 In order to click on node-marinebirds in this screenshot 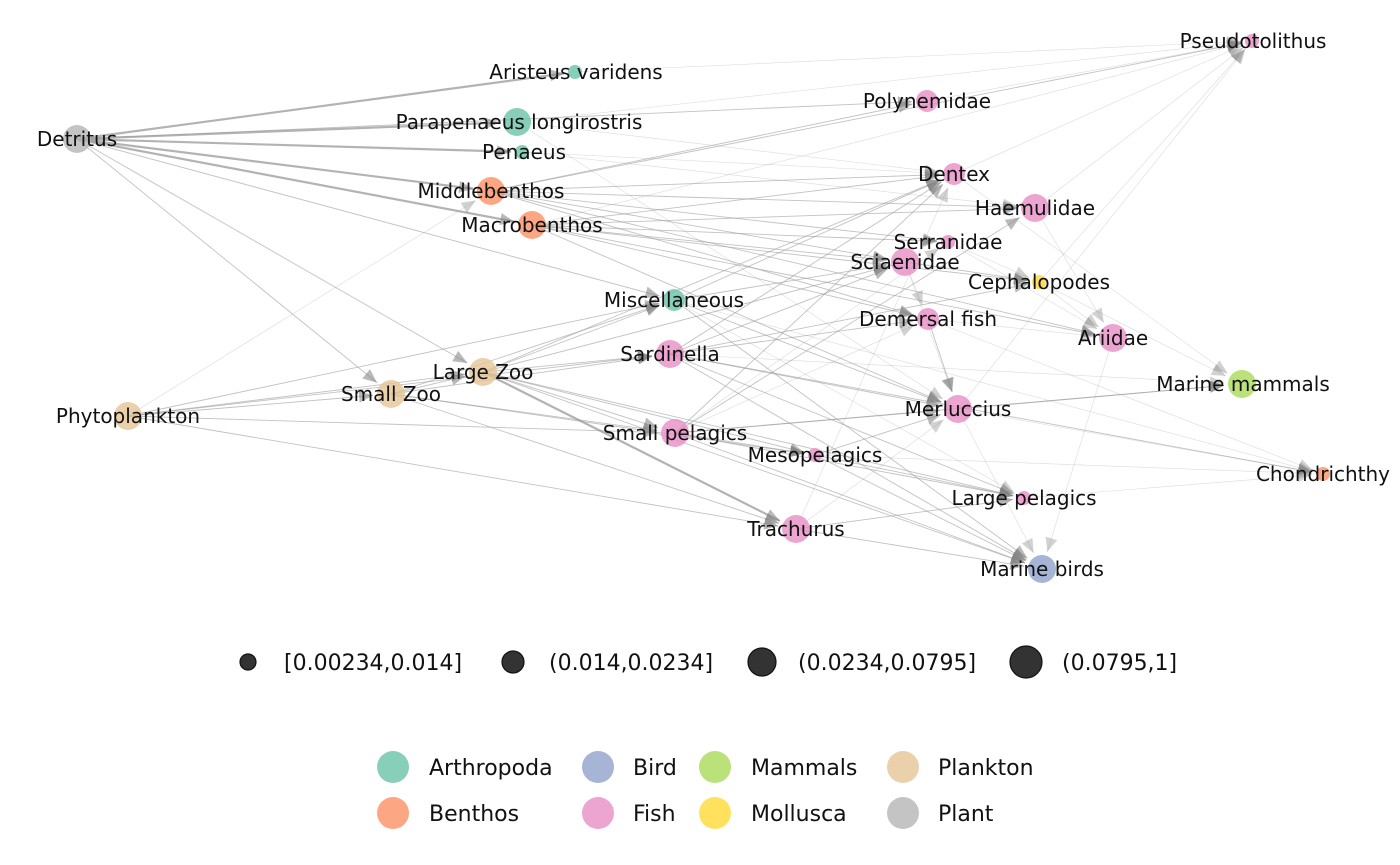, I will do `click(1042, 569)`.